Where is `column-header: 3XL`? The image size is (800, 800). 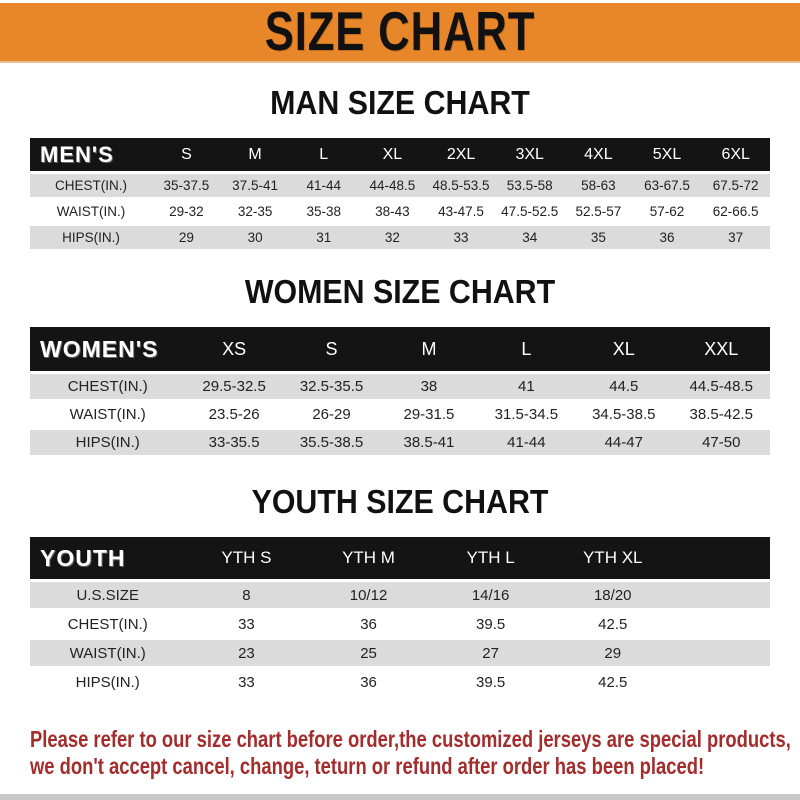 column-header: 3XL is located at coordinates (530, 154).